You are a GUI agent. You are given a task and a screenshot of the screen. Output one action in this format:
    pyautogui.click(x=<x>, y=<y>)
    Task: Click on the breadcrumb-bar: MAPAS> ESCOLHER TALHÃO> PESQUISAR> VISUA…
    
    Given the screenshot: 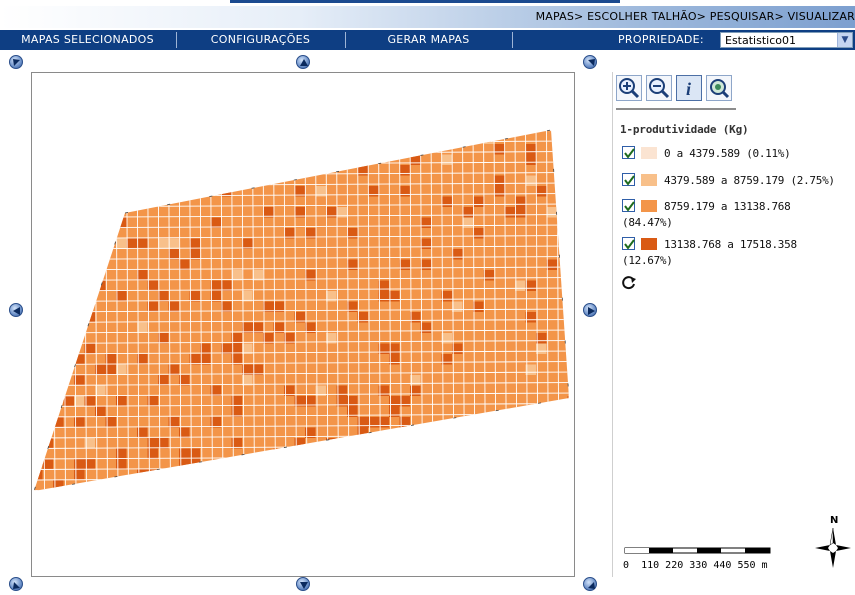 What is the action you would take?
    pyautogui.click(x=427, y=17)
    